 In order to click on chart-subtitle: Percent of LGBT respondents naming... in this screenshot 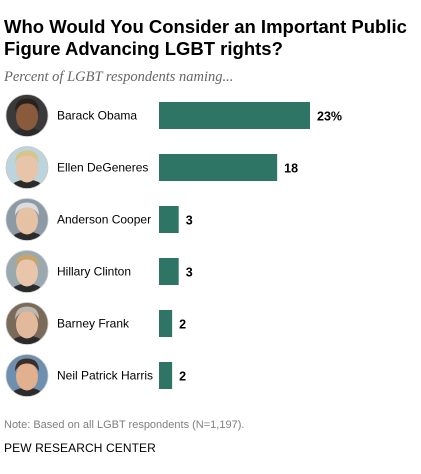, I will do `click(119, 77)`.